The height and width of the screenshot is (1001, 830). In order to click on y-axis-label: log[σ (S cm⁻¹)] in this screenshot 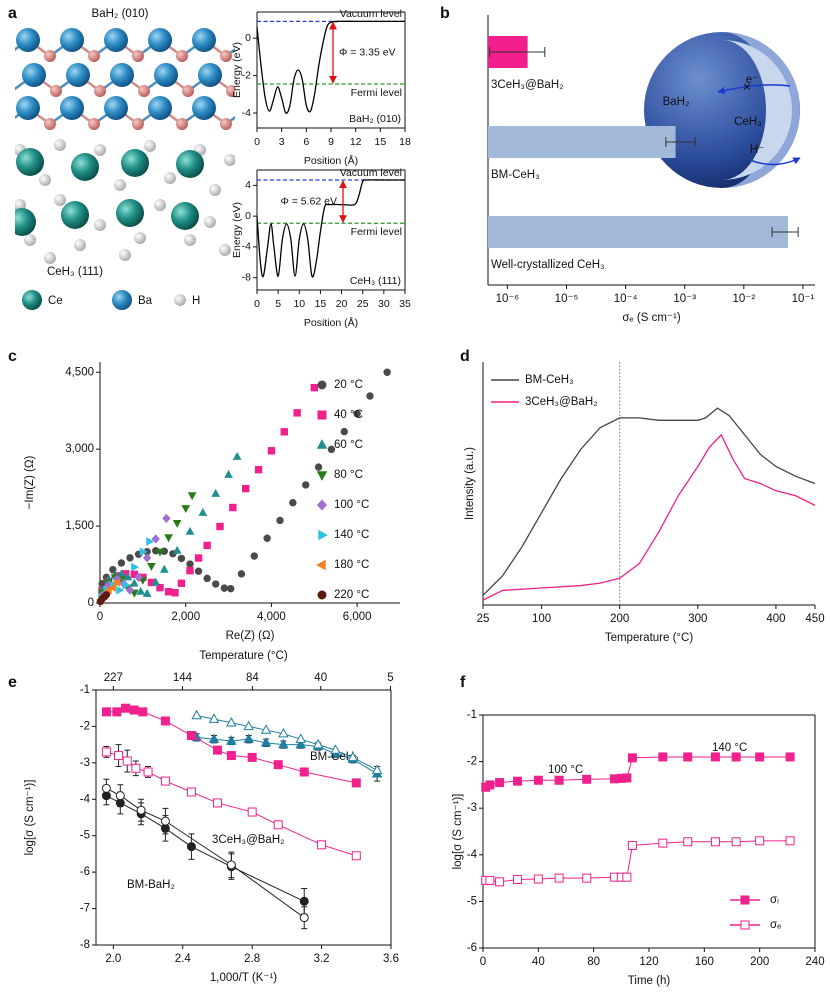, I will do `click(458, 832)`.